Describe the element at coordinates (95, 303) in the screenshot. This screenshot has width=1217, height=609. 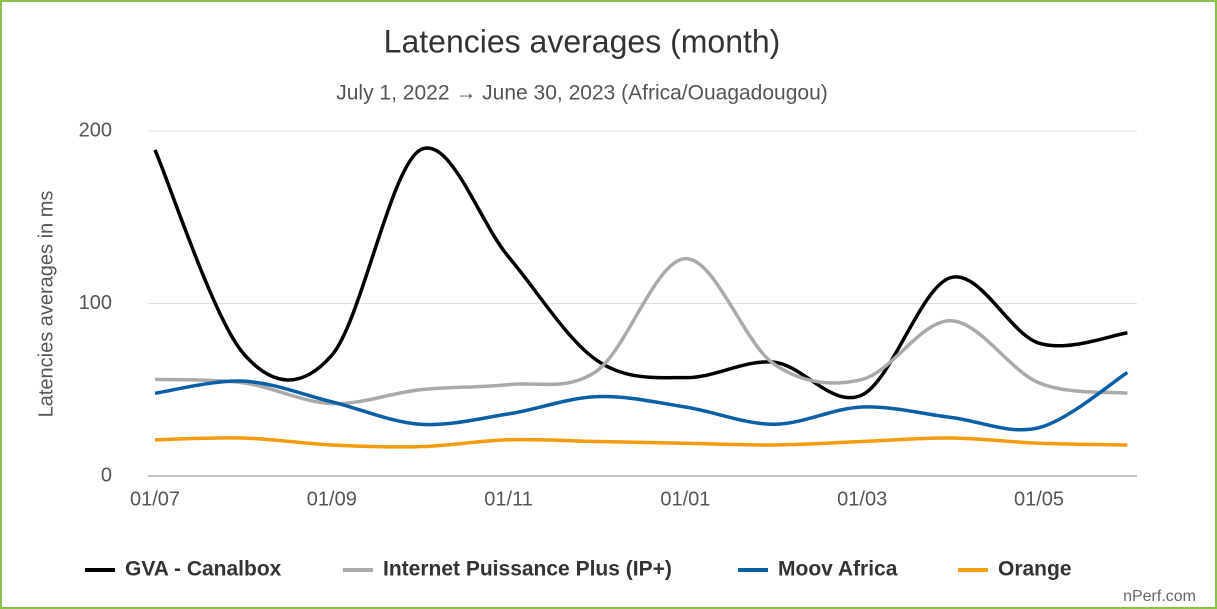
I see `y-tick-label: 100` at that location.